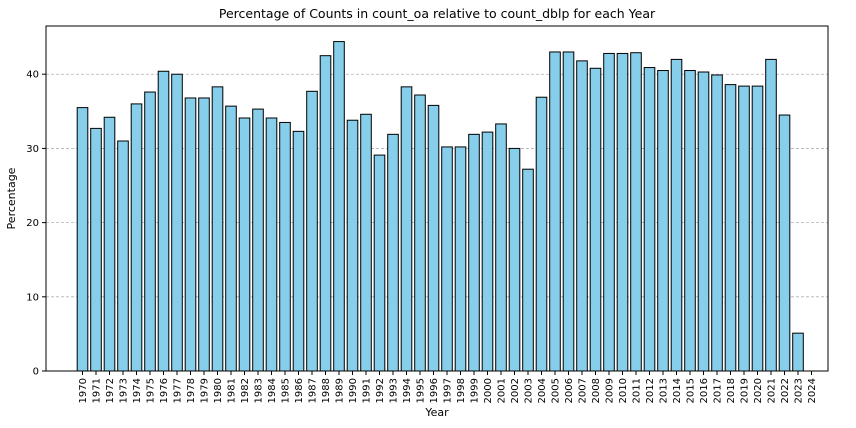 The height and width of the screenshot is (428, 856). I want to click on bar-1988, so click(325, 213).